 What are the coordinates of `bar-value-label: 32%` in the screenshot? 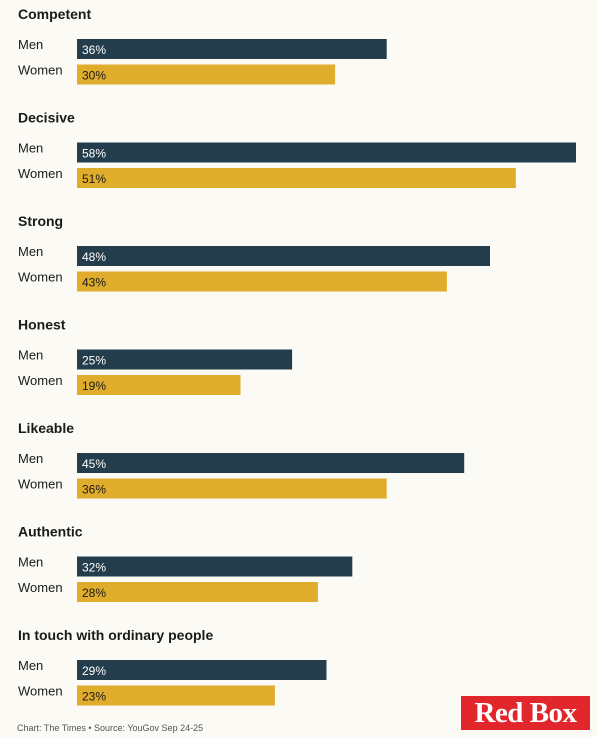 It's located at (94, 568).